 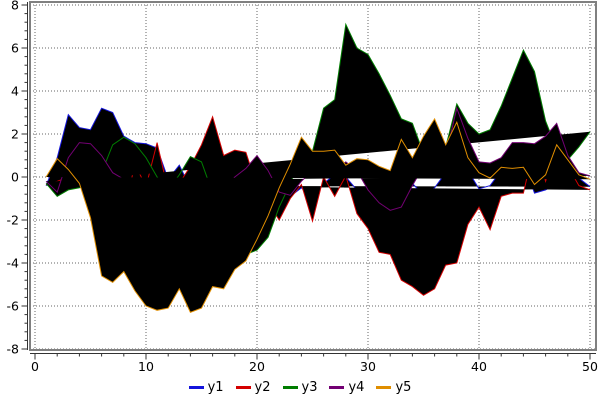 What do you see at coordinates (15, 91) in the screenshot?
I see `y-tick-label: 4` at bounding box center [15, 91].